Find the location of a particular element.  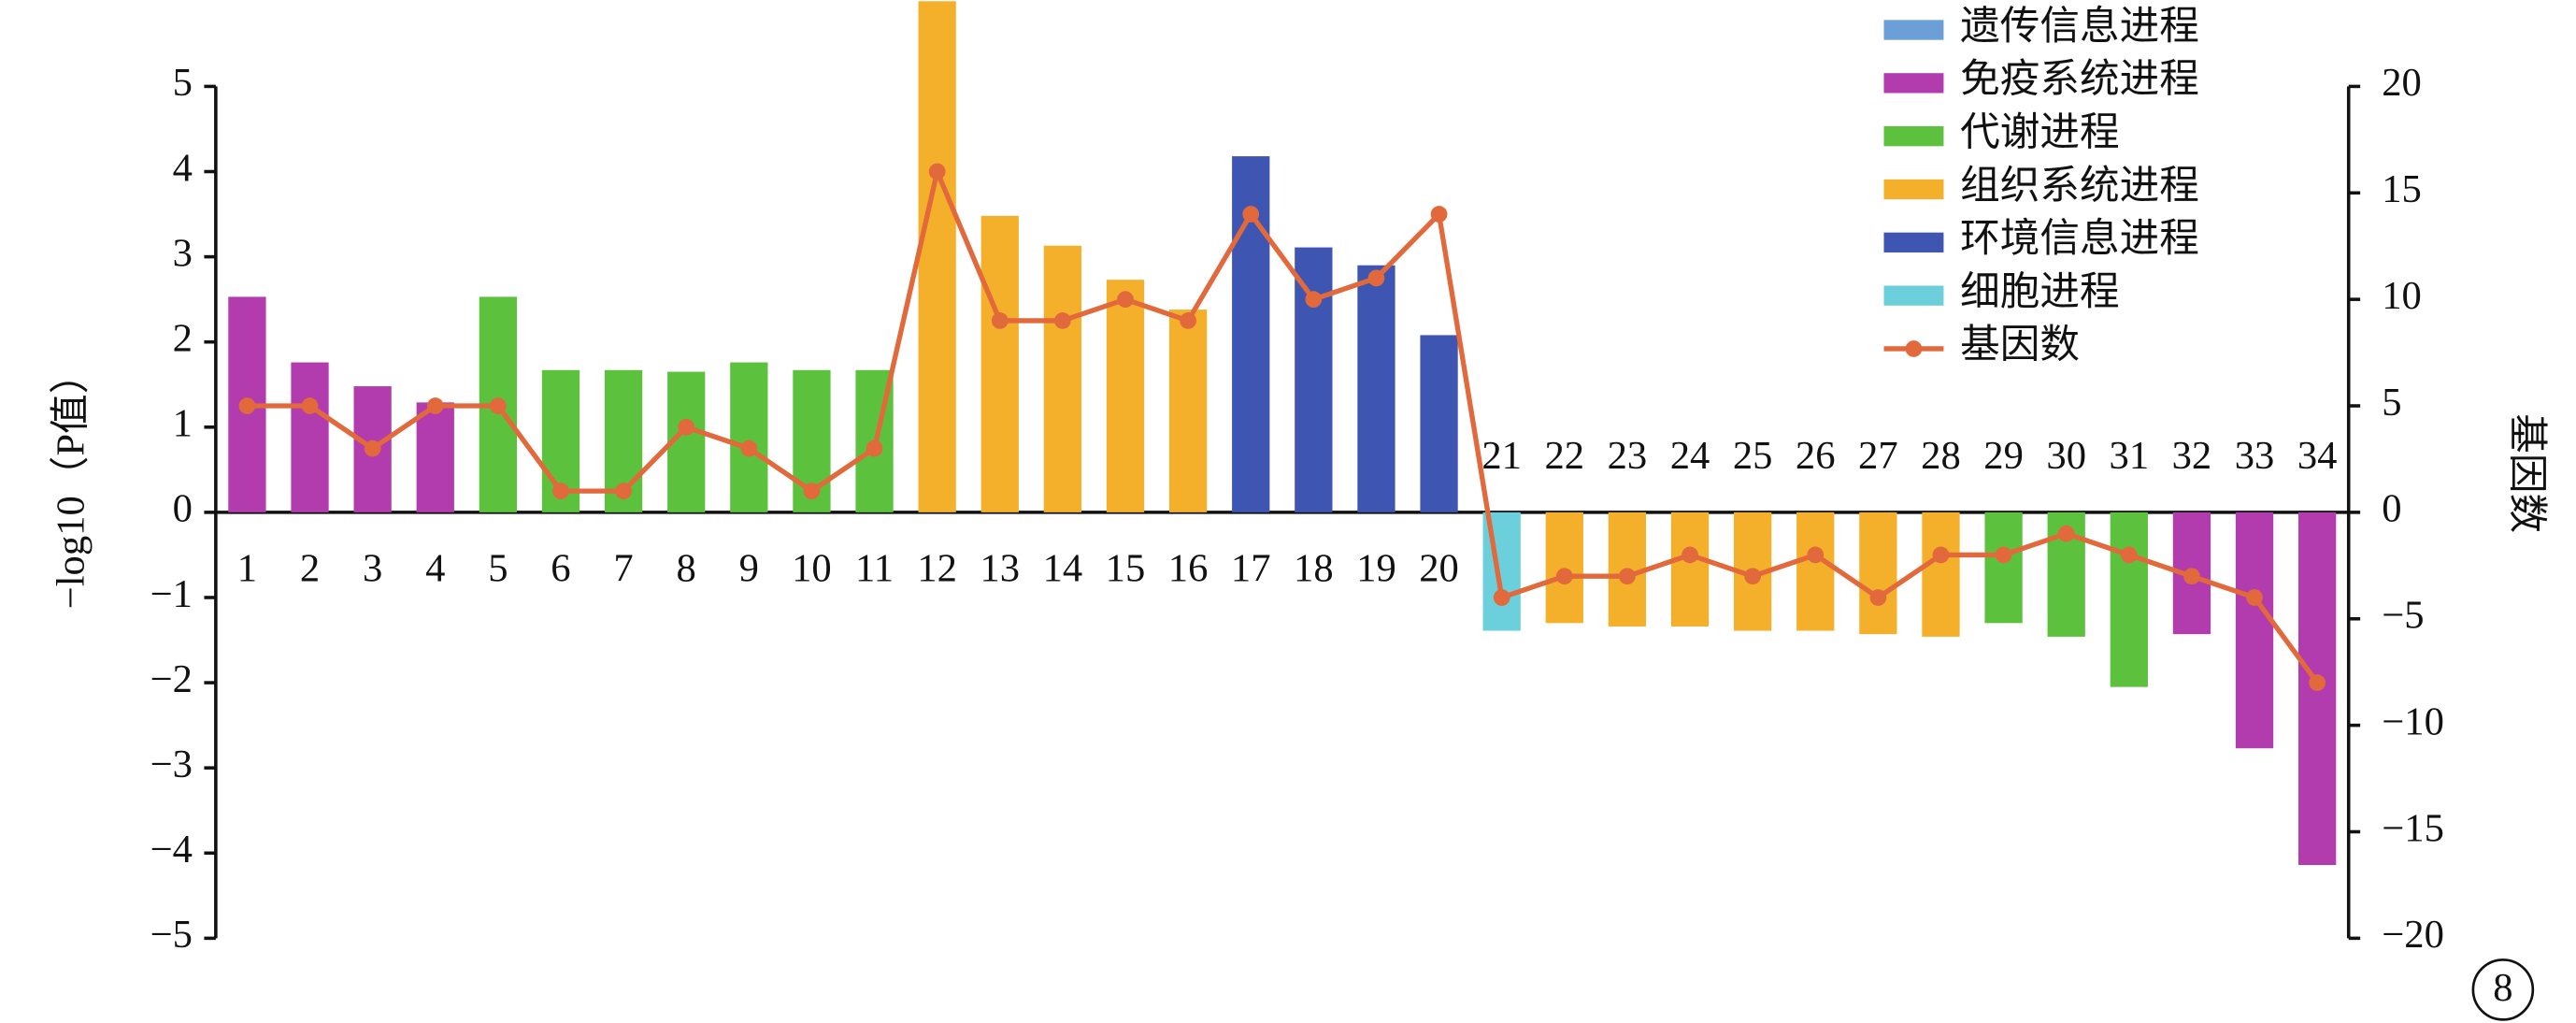

legend-label: 免疫系统进程 is located at coordinates (2079, 80).